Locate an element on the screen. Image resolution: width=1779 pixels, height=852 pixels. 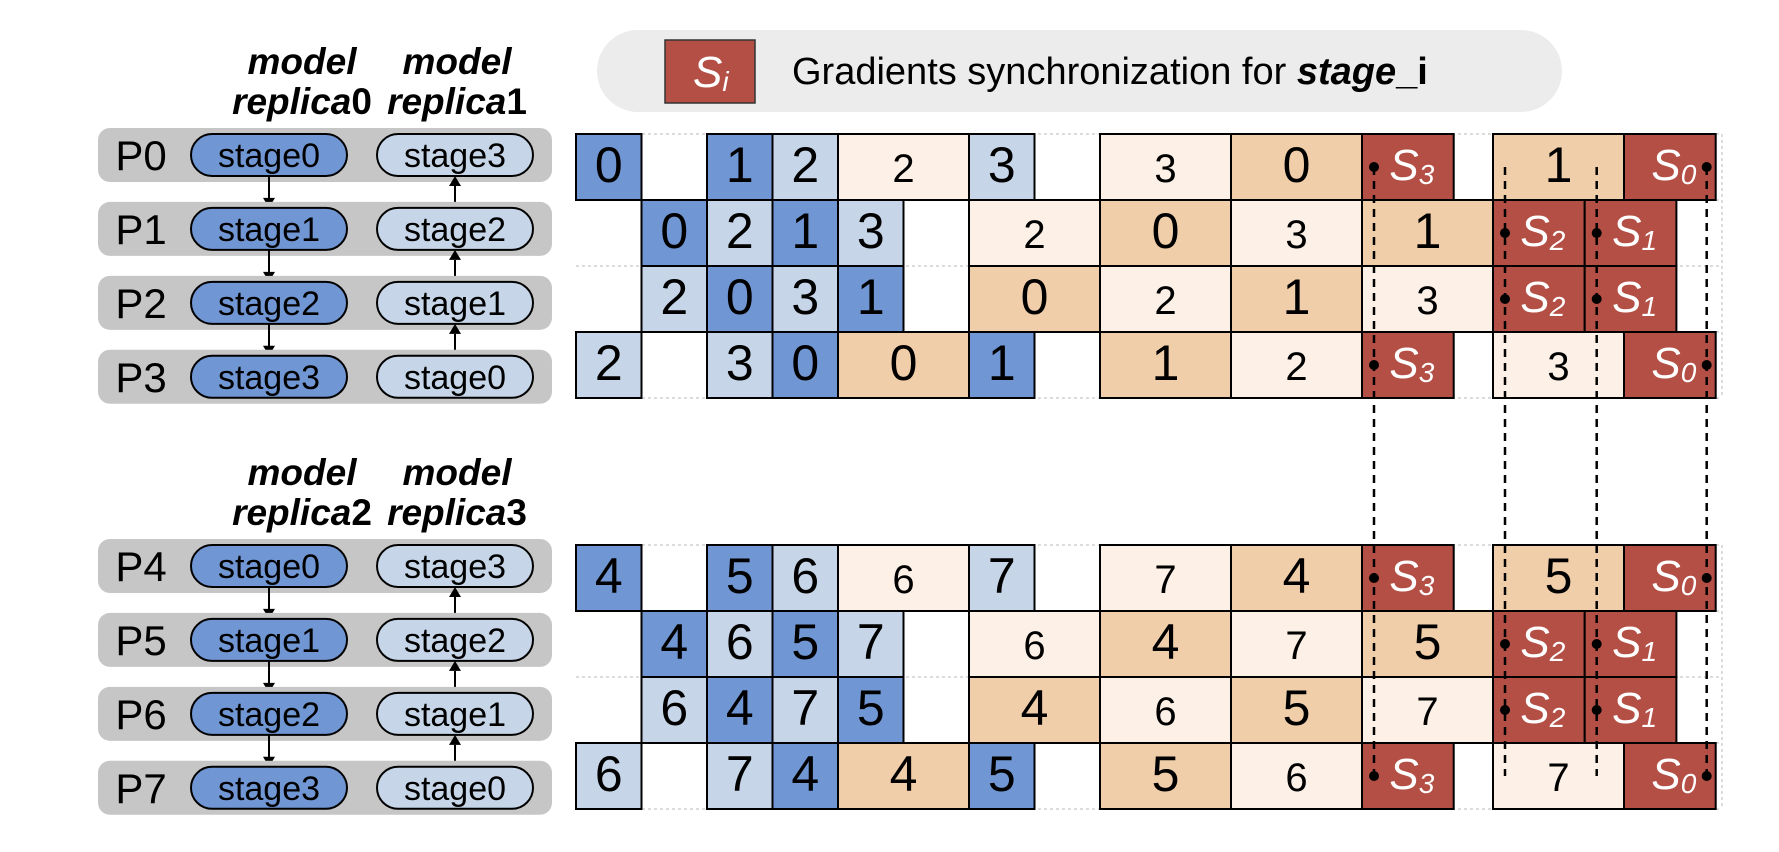
sync-block-label: S3 is located at coordinates (1411, 774).